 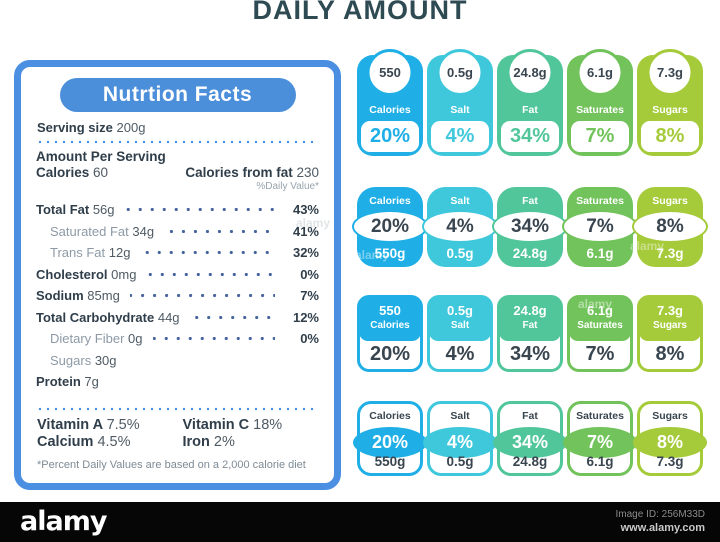 I want to click on badge-top: 24.8g Fat, so click(x=530, y=319).